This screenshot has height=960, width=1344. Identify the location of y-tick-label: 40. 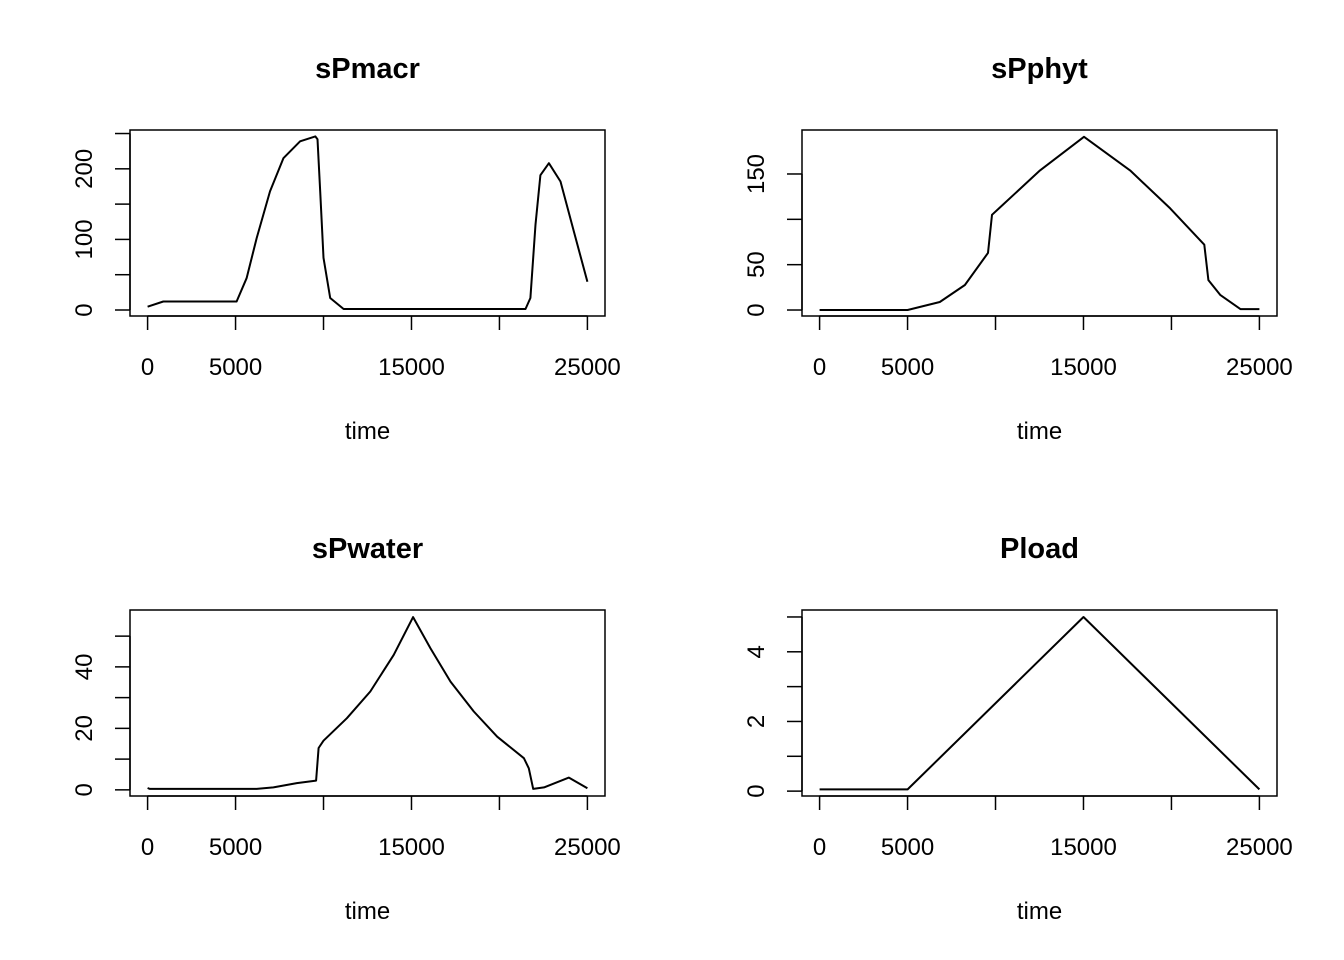
(84, 667).